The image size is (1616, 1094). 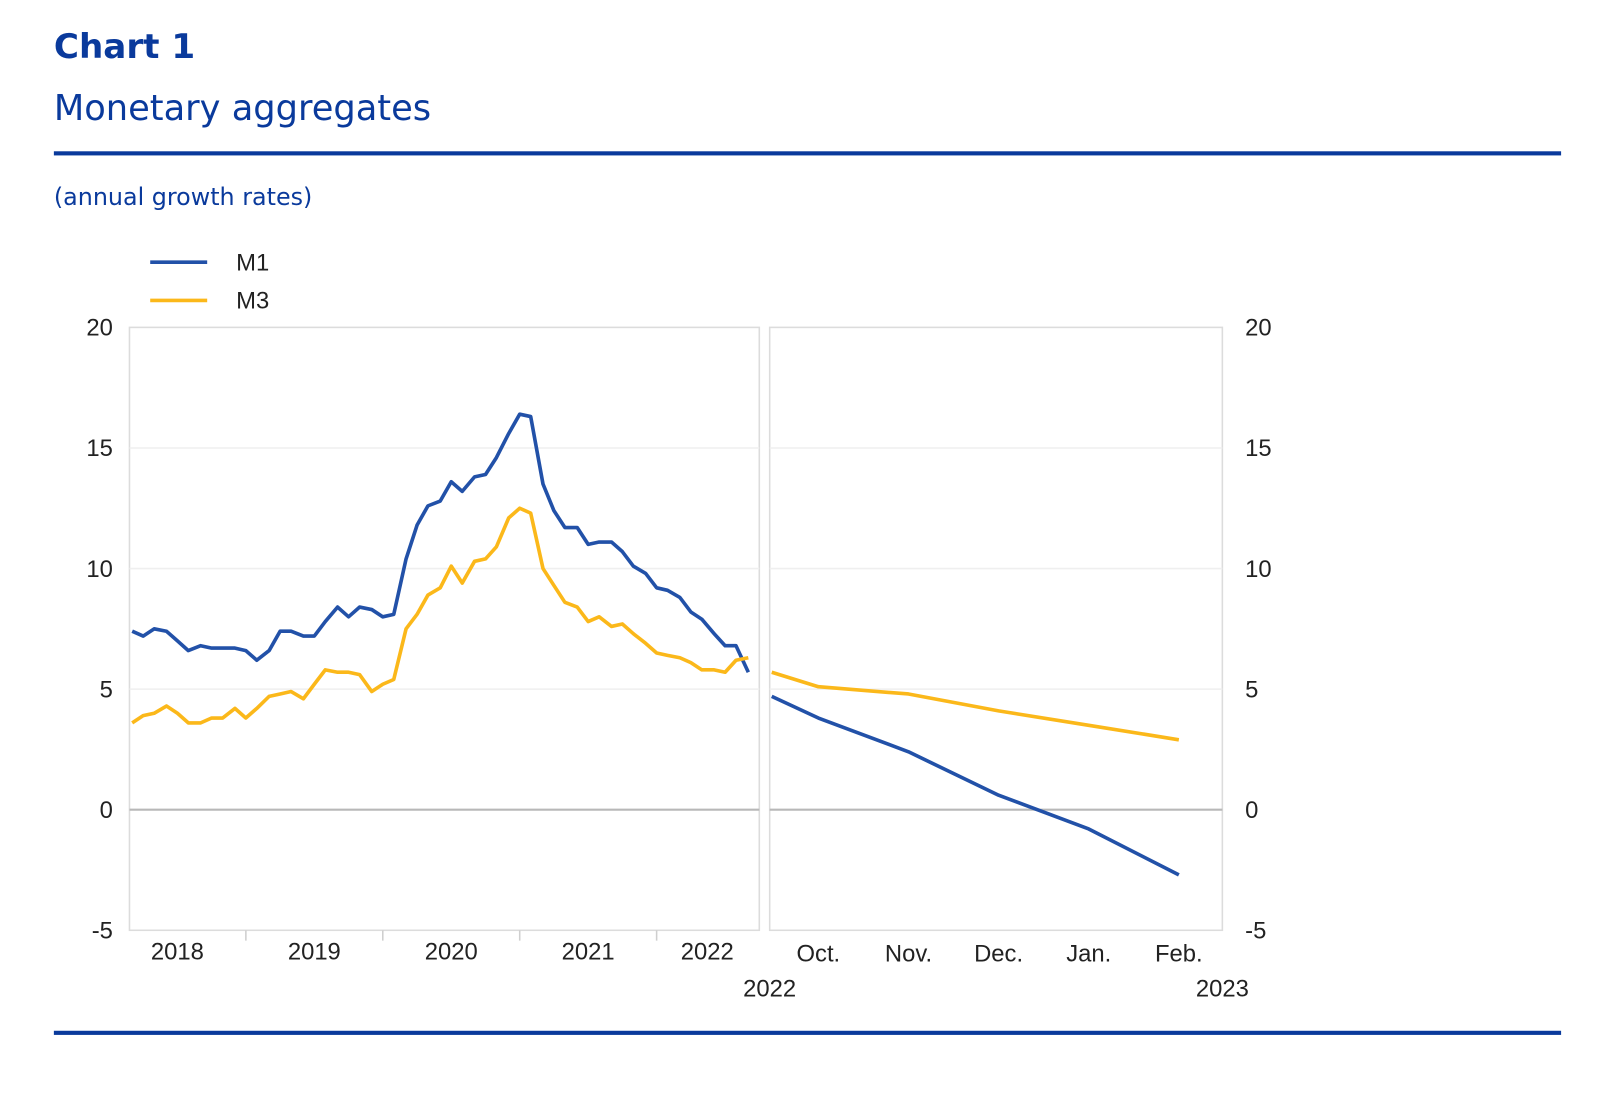 What do you see at coordinates (707, 951) in the screenshot?
I see `x-tick-label: 2022` at bounding box center [707, 951].